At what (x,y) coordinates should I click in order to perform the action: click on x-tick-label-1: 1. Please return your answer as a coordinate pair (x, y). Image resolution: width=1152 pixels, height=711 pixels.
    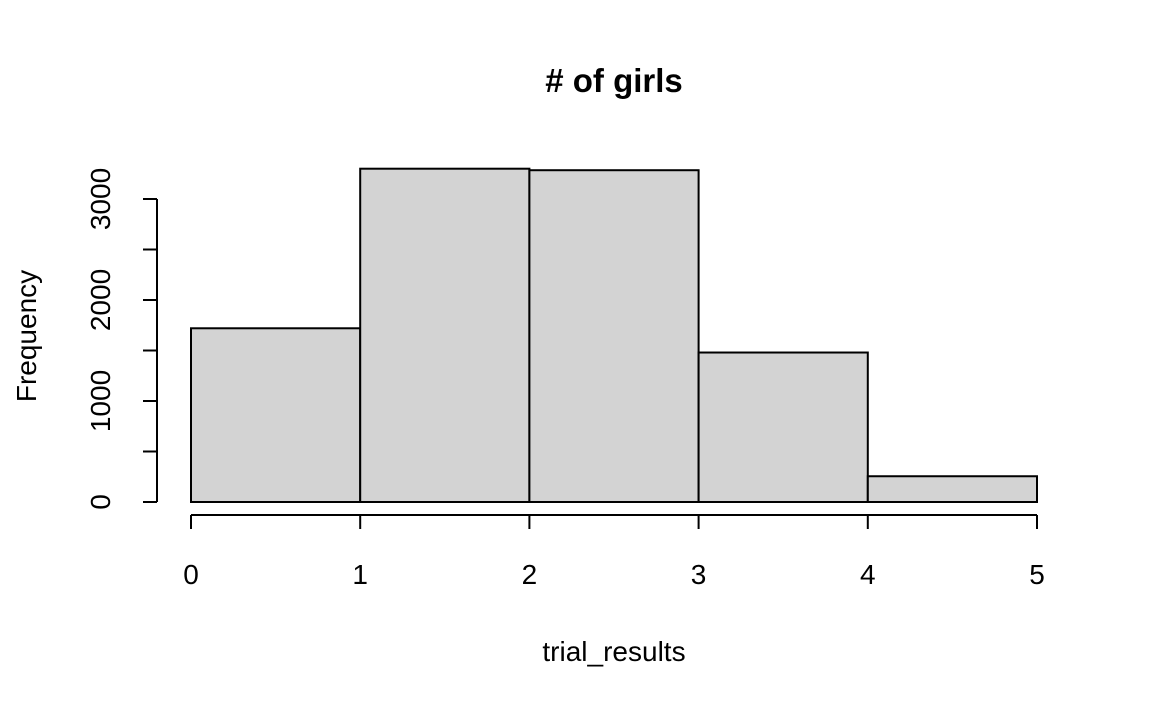
    Looking at the image, I should click on (360, 574).